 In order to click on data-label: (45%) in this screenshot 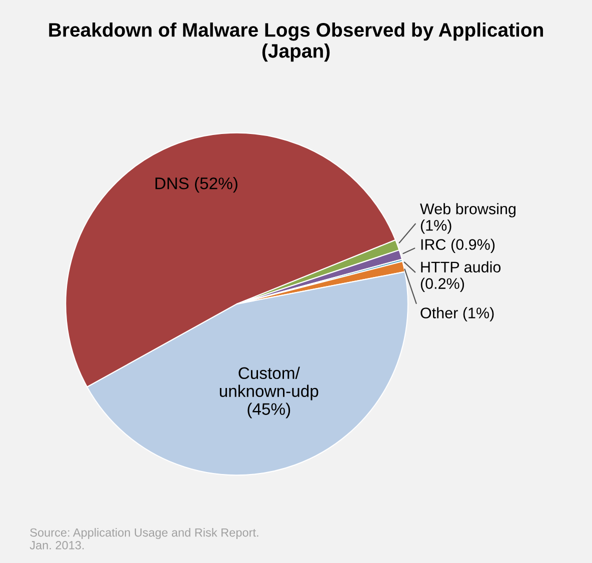, I will do `click(269, 410)`.